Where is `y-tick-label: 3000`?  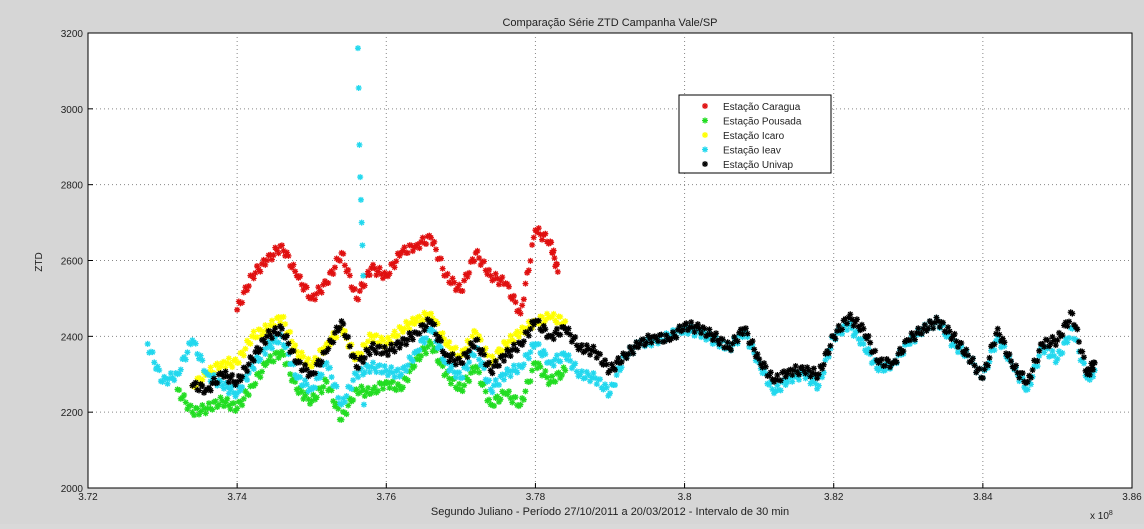 y-tick-label: 3000 is located at coordinates (72, 110).